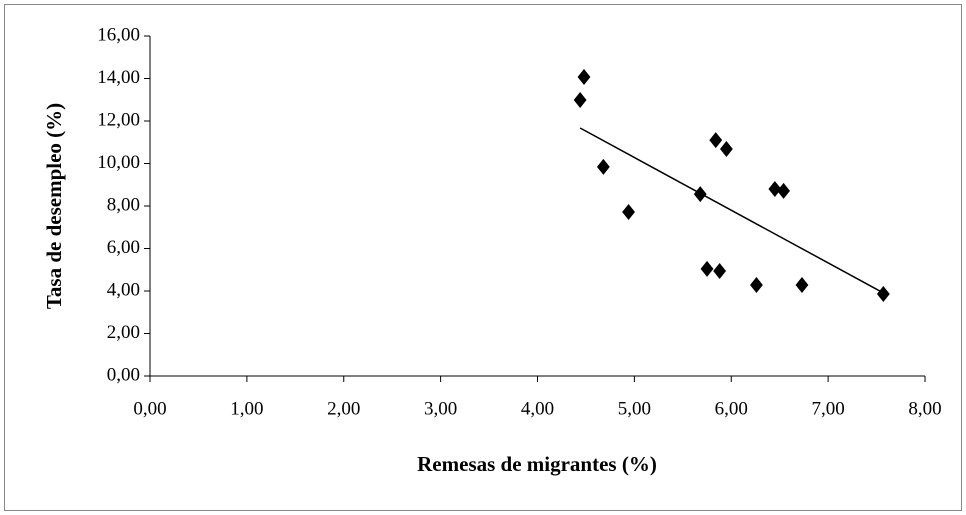  I want to click on y-tick-label: 0,00, so click(123, 374).